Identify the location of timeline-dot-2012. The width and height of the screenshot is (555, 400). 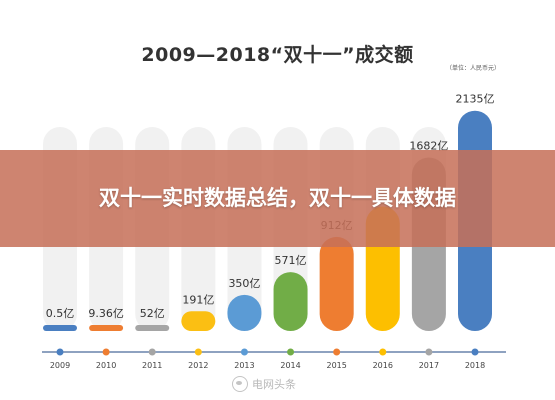
(198, 352).